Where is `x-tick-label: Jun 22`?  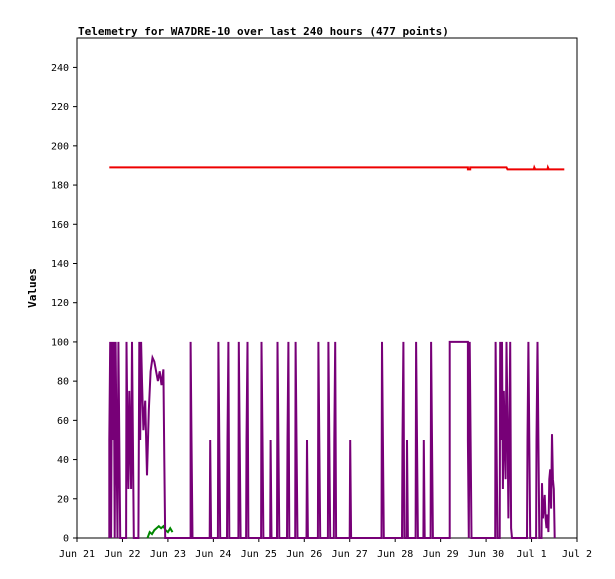 x-tick-label: Jun 22 is located at coordinates (122, 554).